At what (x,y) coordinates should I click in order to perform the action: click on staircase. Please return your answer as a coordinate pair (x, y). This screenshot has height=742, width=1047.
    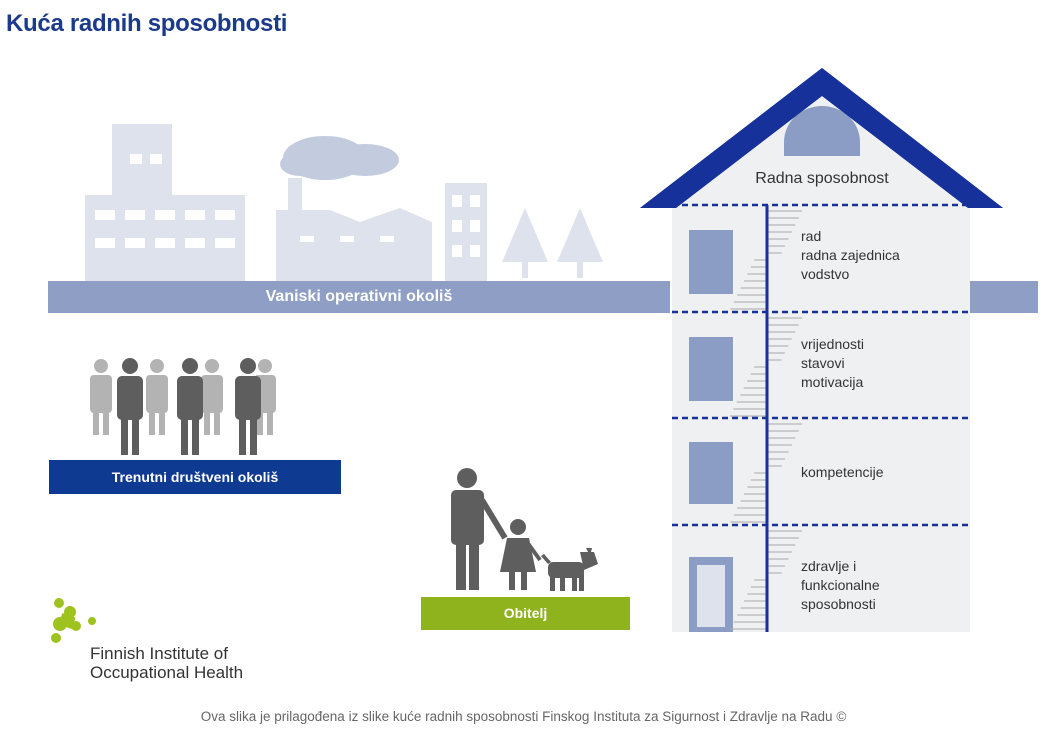
    Looking at the image, I should click on (766, 420).